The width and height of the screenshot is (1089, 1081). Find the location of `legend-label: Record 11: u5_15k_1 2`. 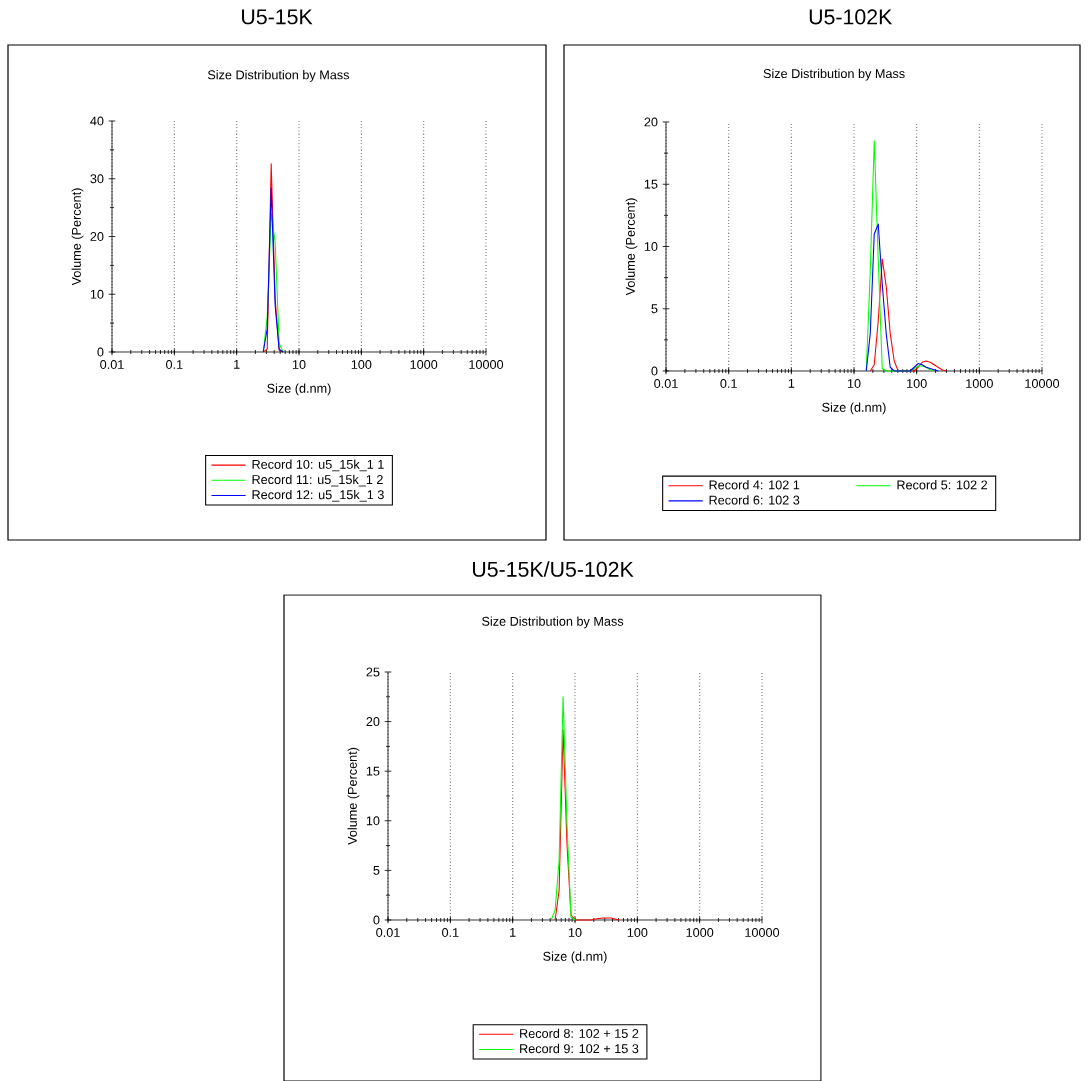

legend-label: Record 11: u5_15k_1 2 is located at coordinates (317, 480).